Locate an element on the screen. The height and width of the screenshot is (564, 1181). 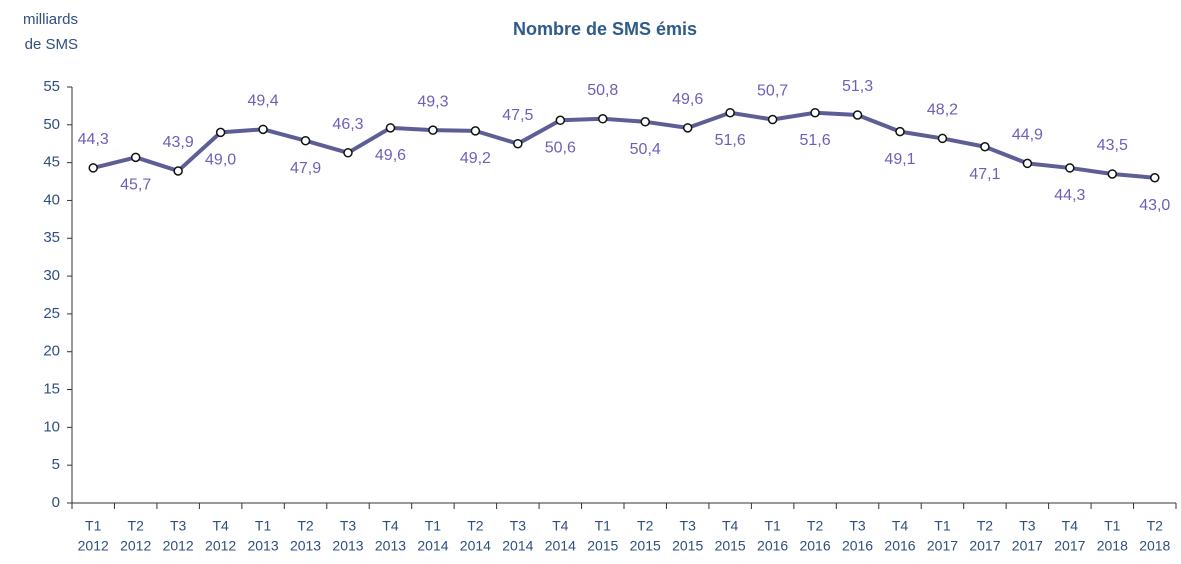
data-line is located at coordinates (623, 145).